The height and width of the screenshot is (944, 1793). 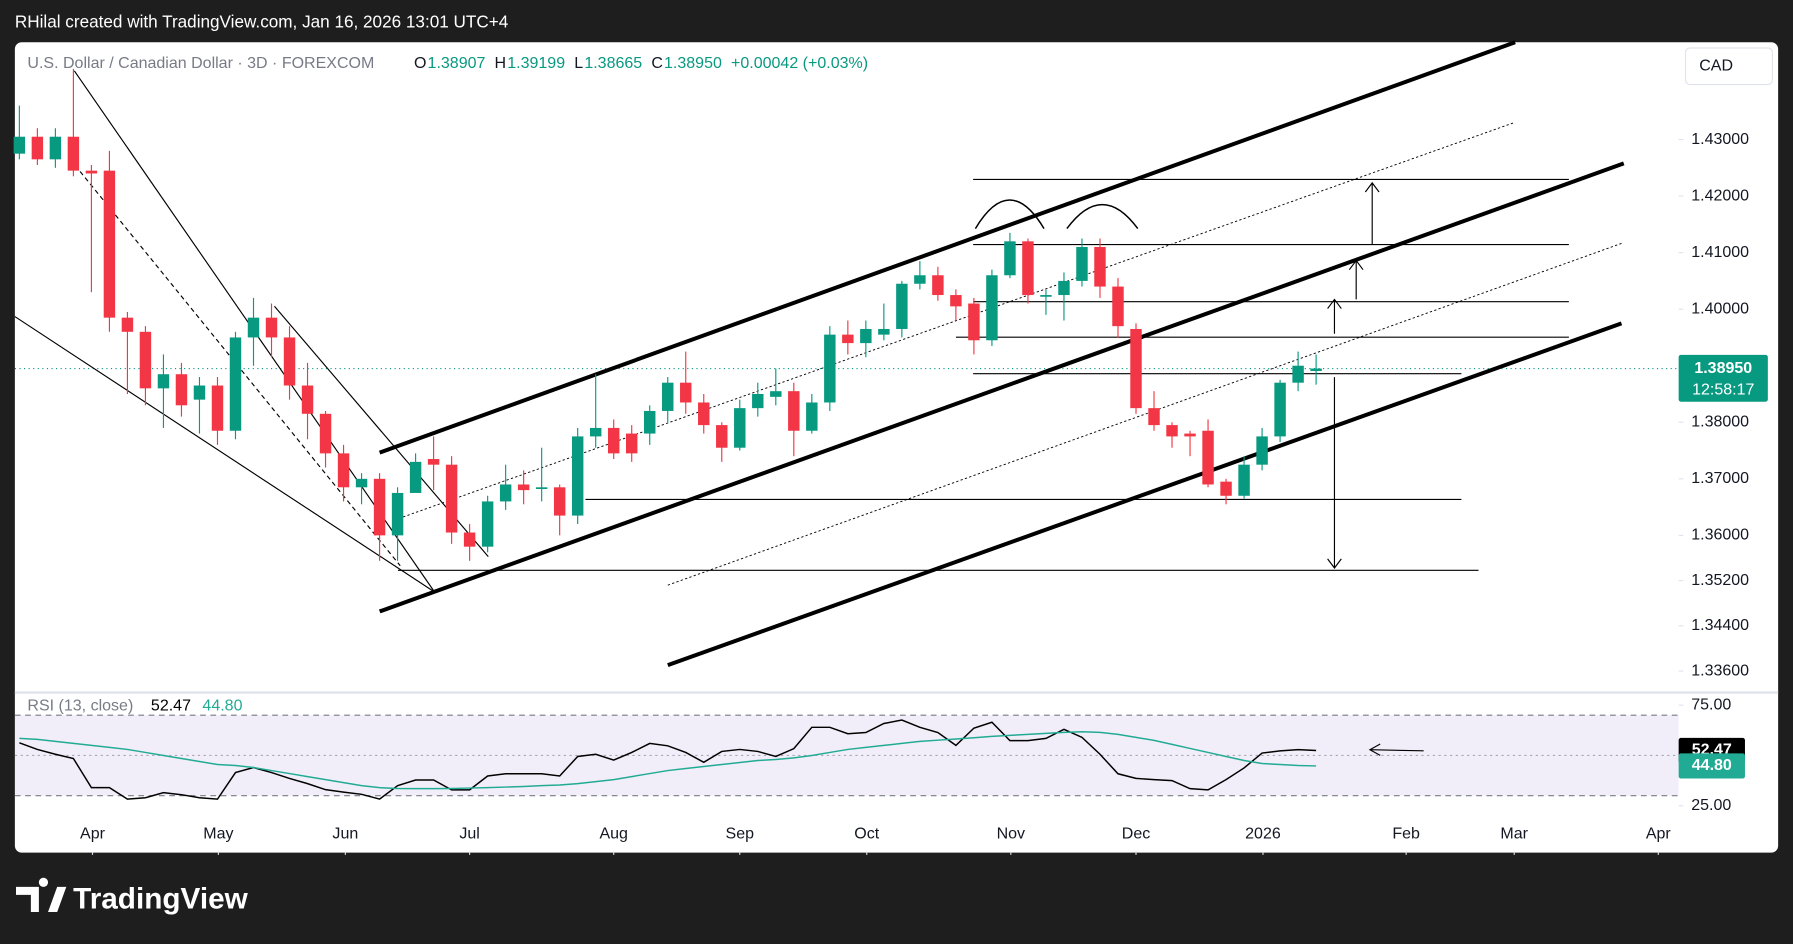 What do you see at coordinates (1712, 765) in the screenshot?
I see `rsi-badge-label: 44.80` at bounding box center [1712, 765].